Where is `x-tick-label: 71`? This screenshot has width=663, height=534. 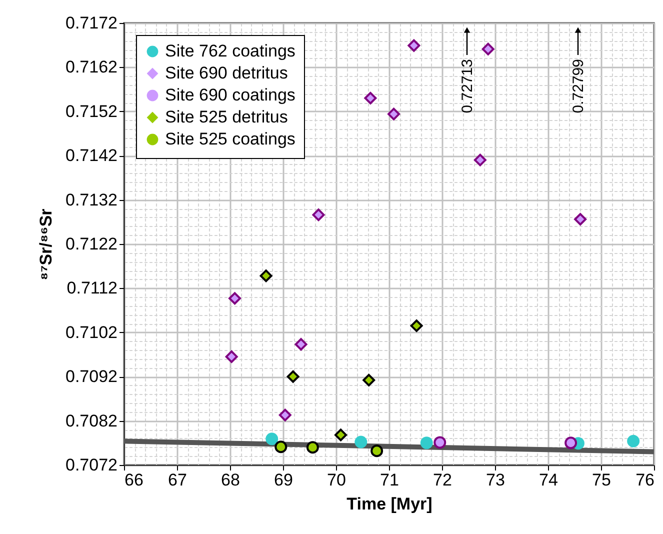 x-tick-label: 71 is located at coordinates (389, 480).